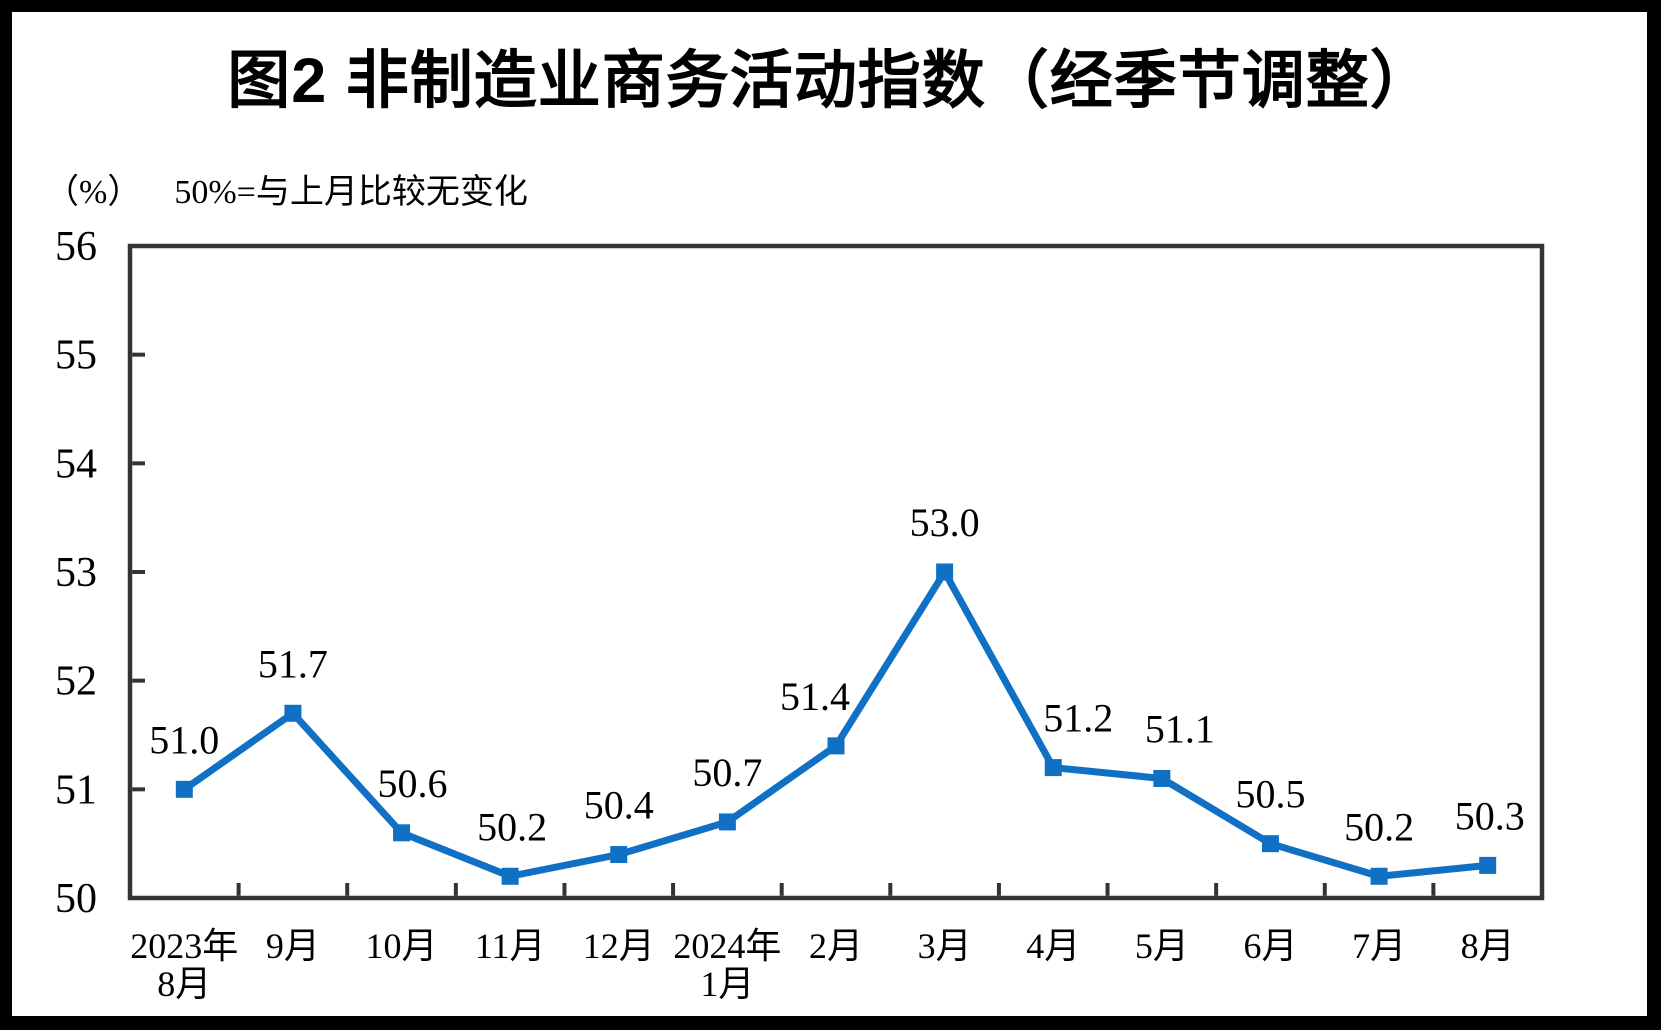 The width and height of the screenshot is (1661, 1030). What do you see at coordinates (76, 682) in the screenshot?
I see `y-axis-label: 52` at bounding box center [76, 682].